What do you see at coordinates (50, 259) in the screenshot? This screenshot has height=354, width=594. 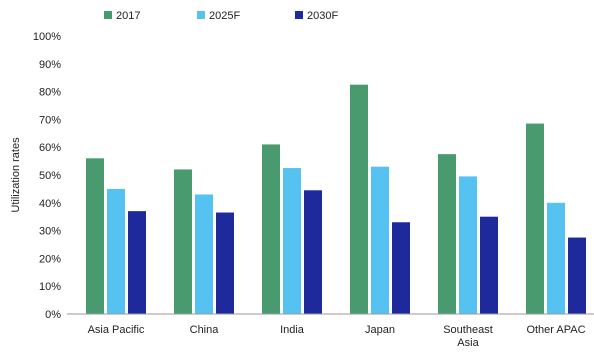 I see `y-tick-label: 20%` at bounding box center [50, 259].